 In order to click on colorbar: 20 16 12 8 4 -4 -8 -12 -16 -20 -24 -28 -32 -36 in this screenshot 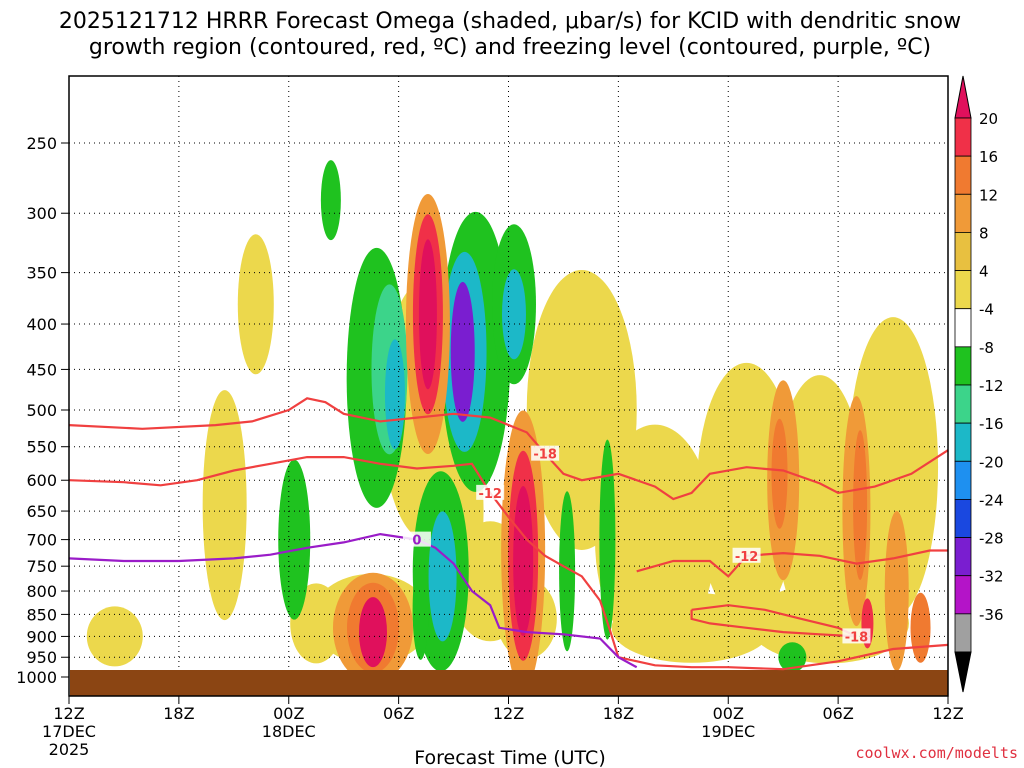, I will do `click(979, 384)`.